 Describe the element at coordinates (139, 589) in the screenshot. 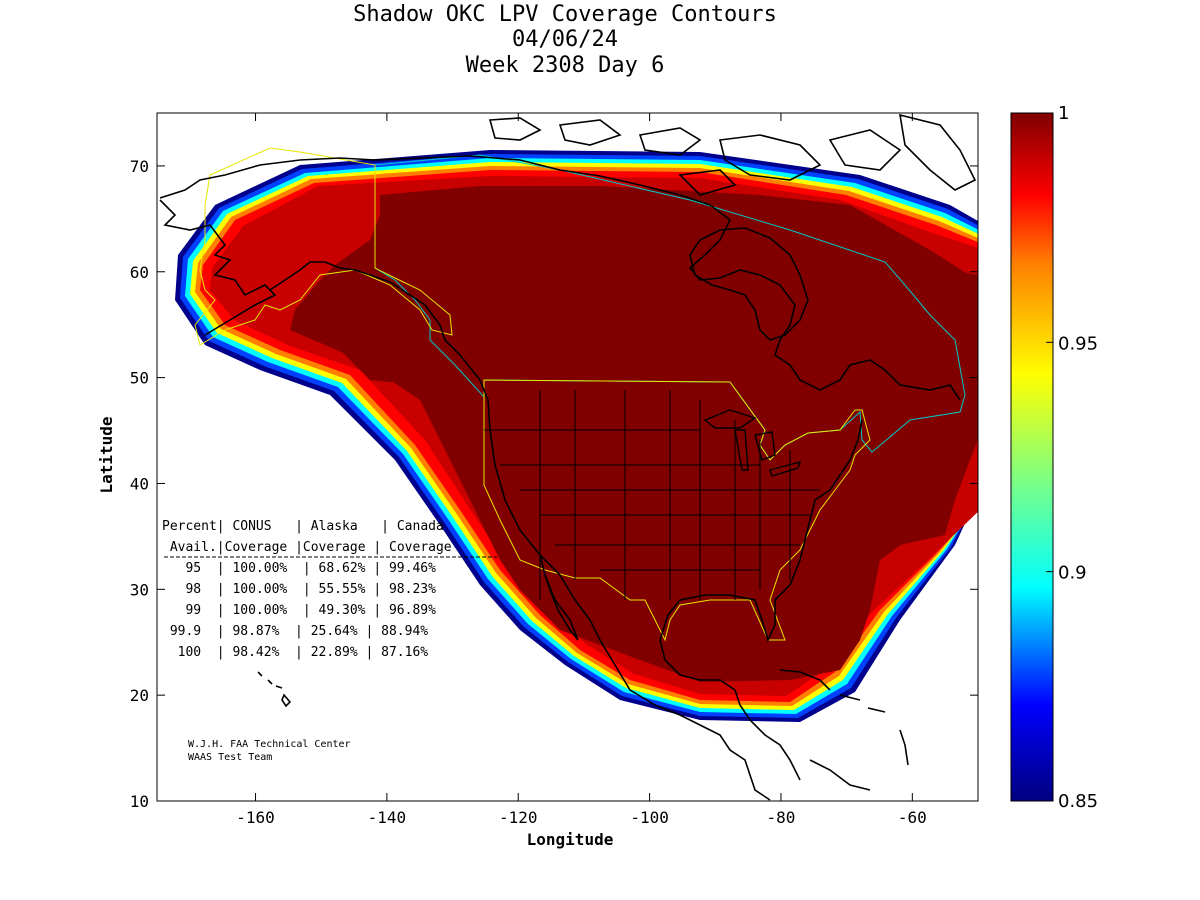

I see `y-tick-label: 30` at that location.